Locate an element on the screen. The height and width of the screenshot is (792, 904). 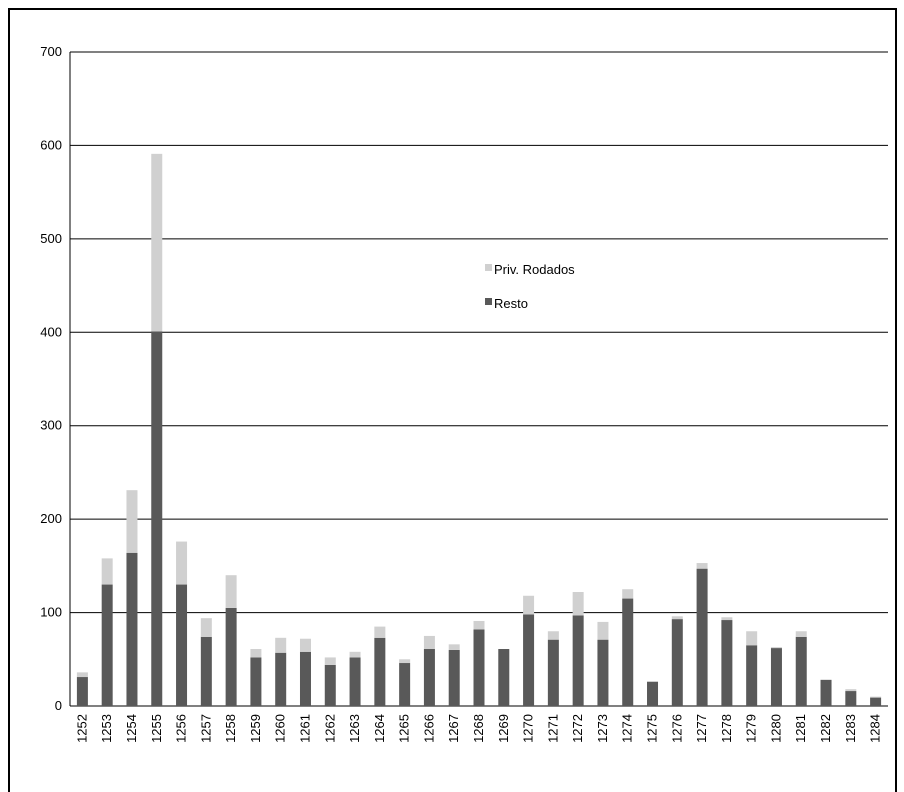
x-tick-label: 1281 is located at coordinates (800, 728).